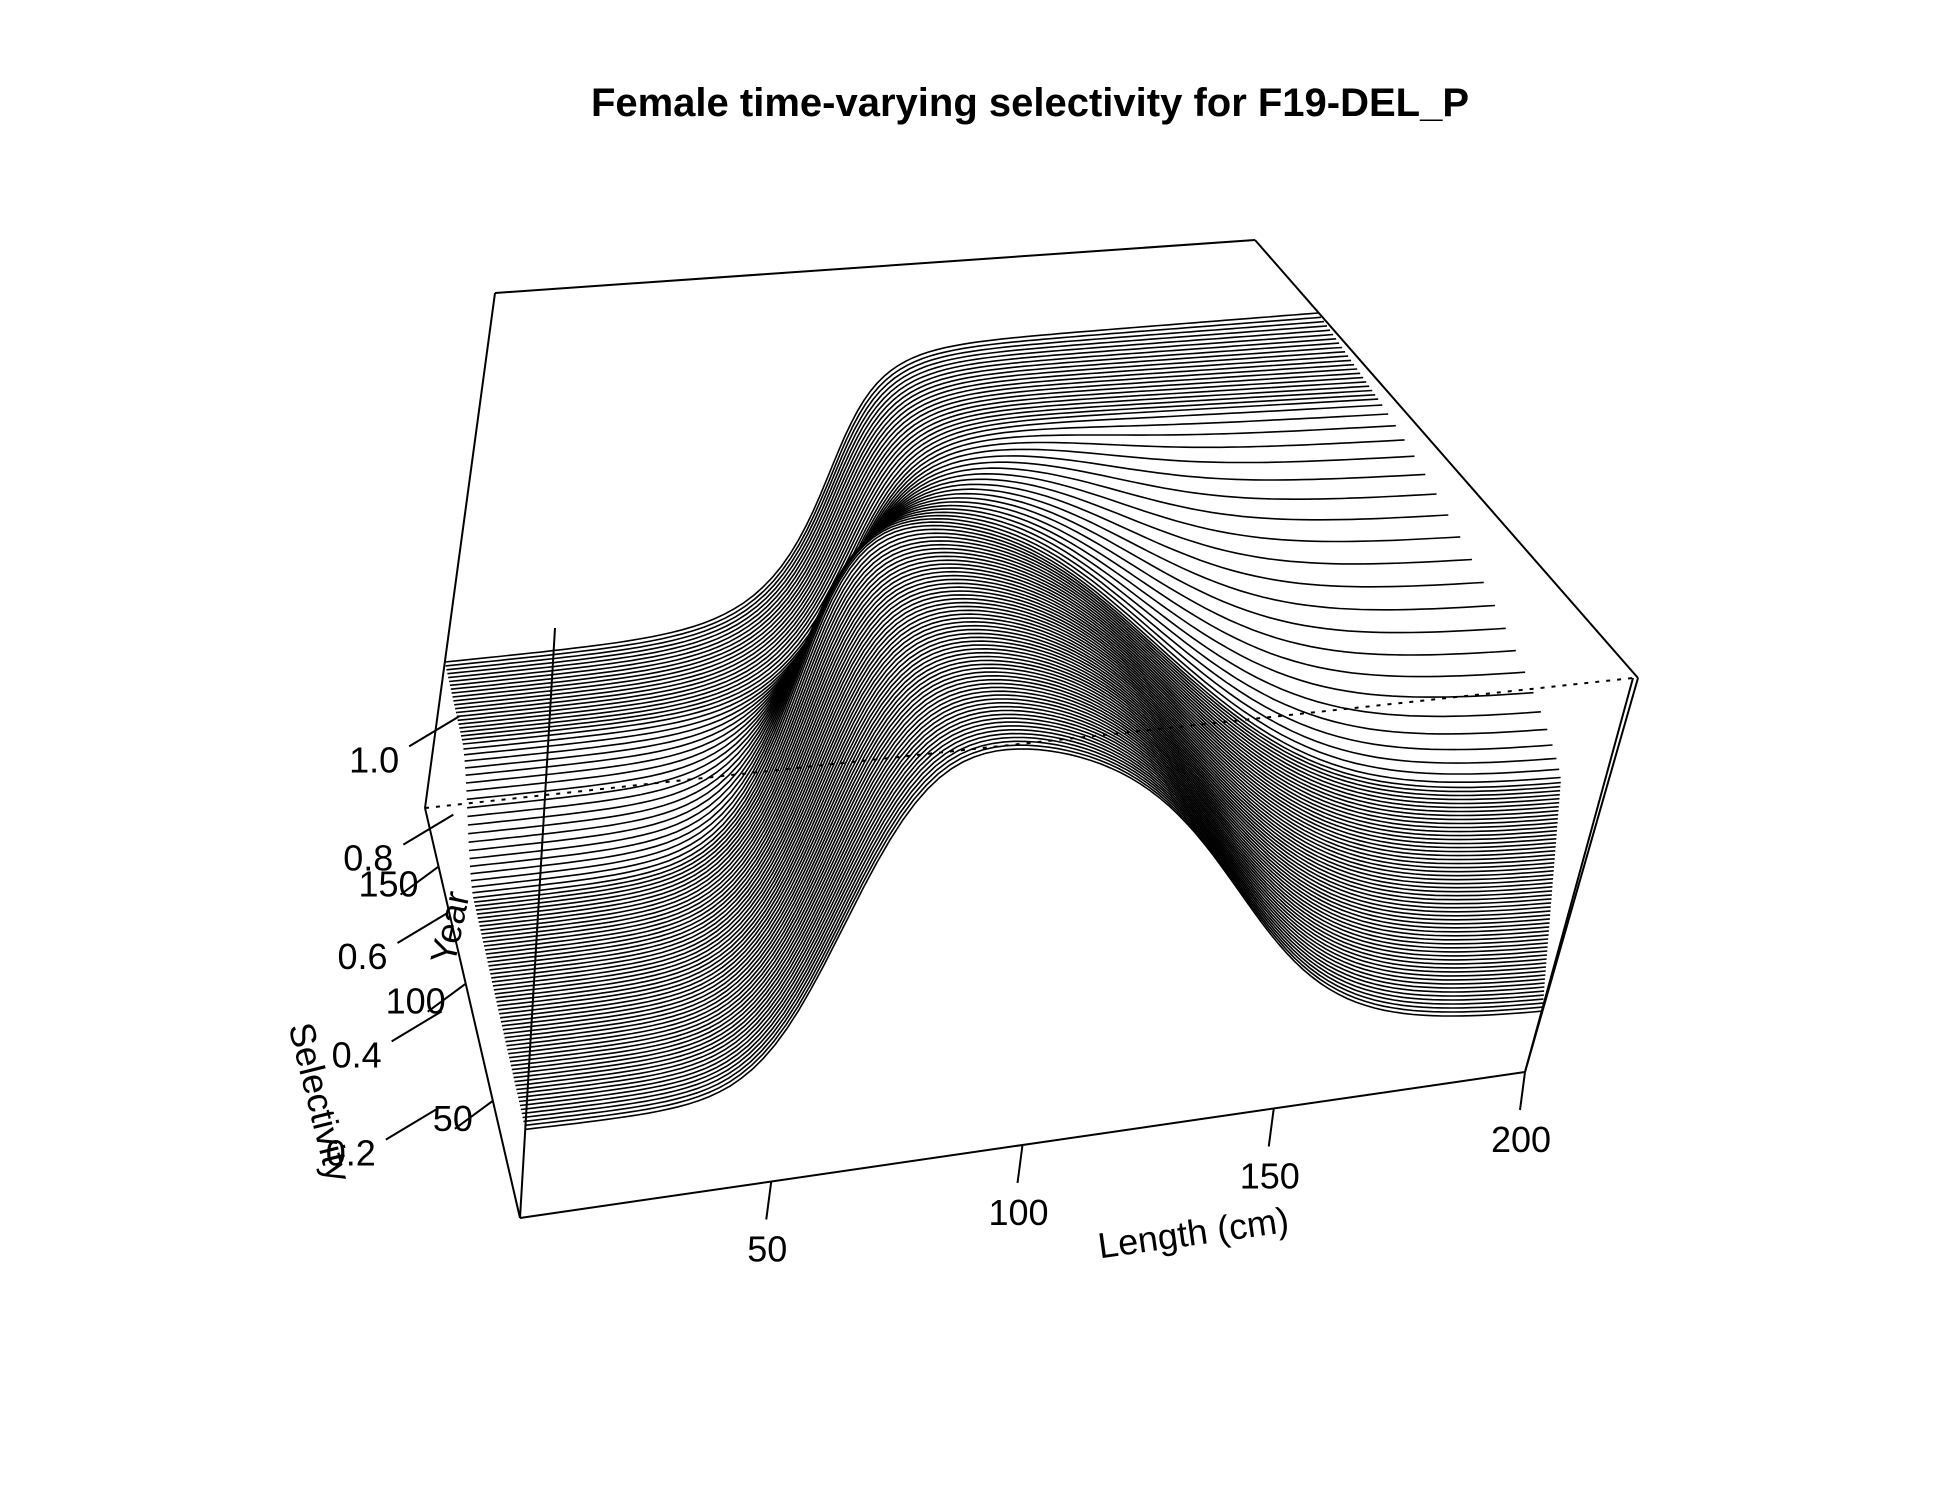 The image size is (1950, 1500). I want to click on box-edge-right-top, so click(1446, 459).